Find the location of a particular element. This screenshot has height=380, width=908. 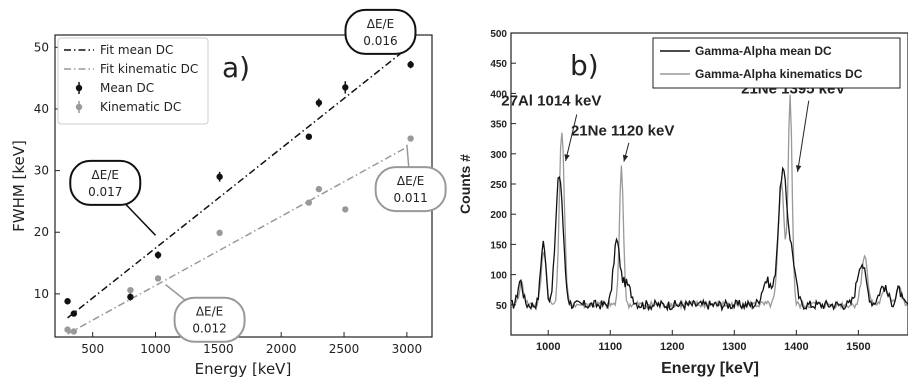

panel-b-legend-label: Gamma-Alpha mean DC is located at coordinates (763, 51).